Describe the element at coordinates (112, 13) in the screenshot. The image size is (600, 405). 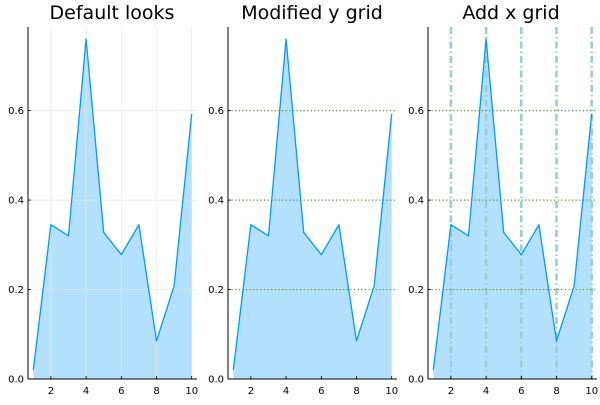
I see `panel-title: Default looks` at that location.